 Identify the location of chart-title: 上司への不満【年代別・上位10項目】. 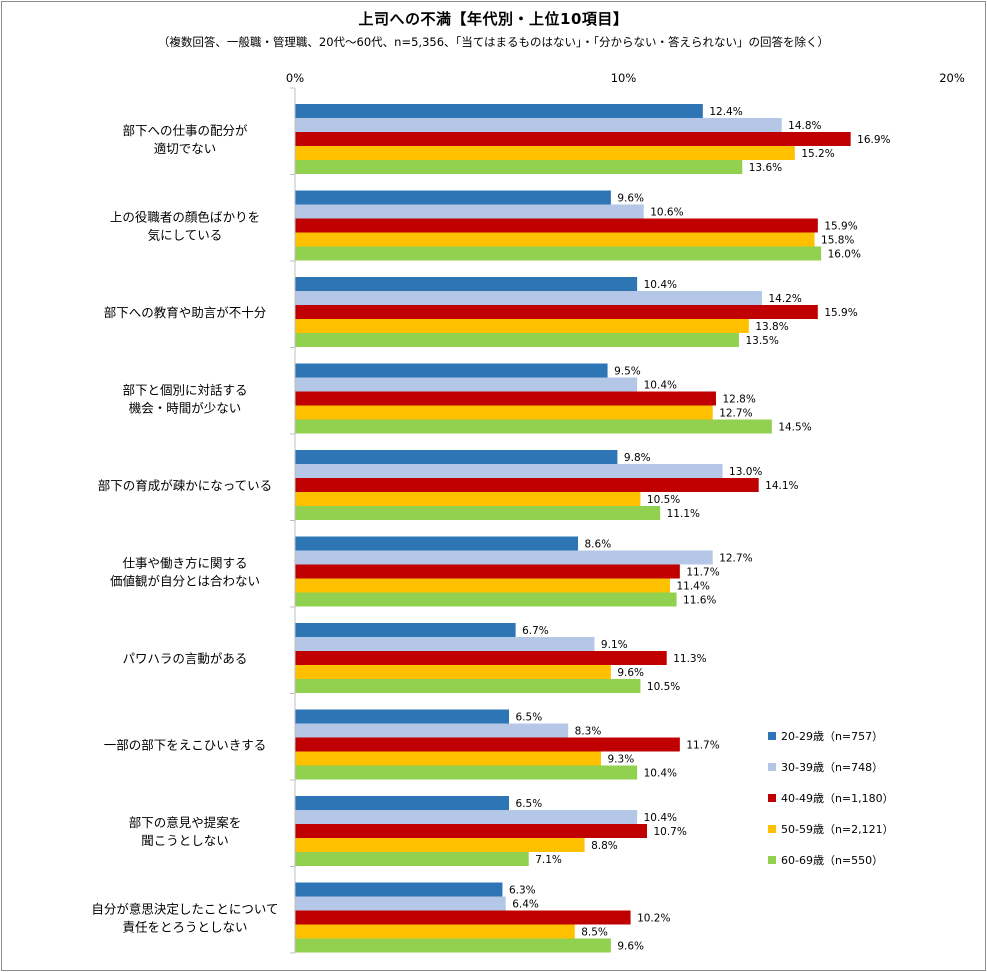
(493, 19).